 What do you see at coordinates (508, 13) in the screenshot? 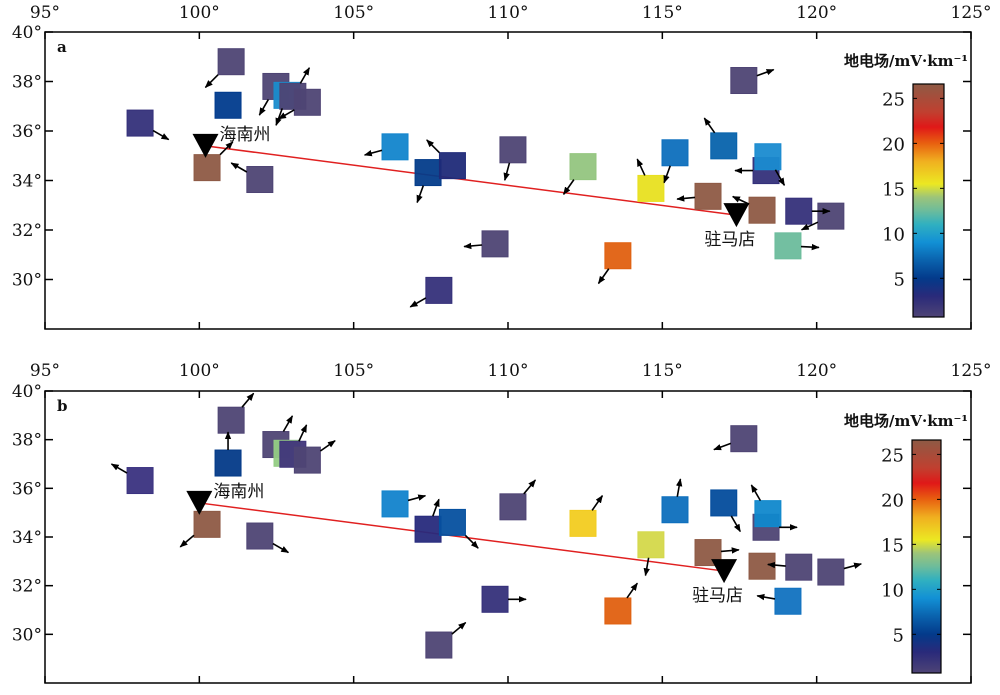
I see `x-tick-label: 110°` at bounding box center [508, 13].